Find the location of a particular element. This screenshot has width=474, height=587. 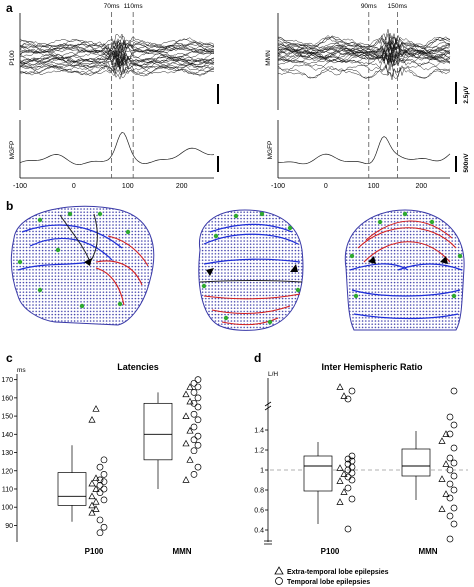

panel-label-d: d is located at coordinates (257, 358).